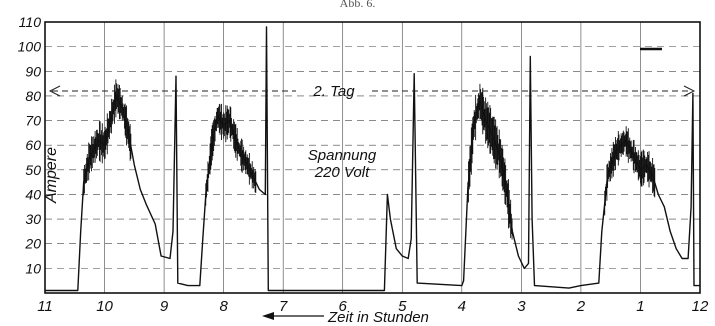 The image size is (715, 326). I want to click on x-tick-label: 8, so click(223, 306).